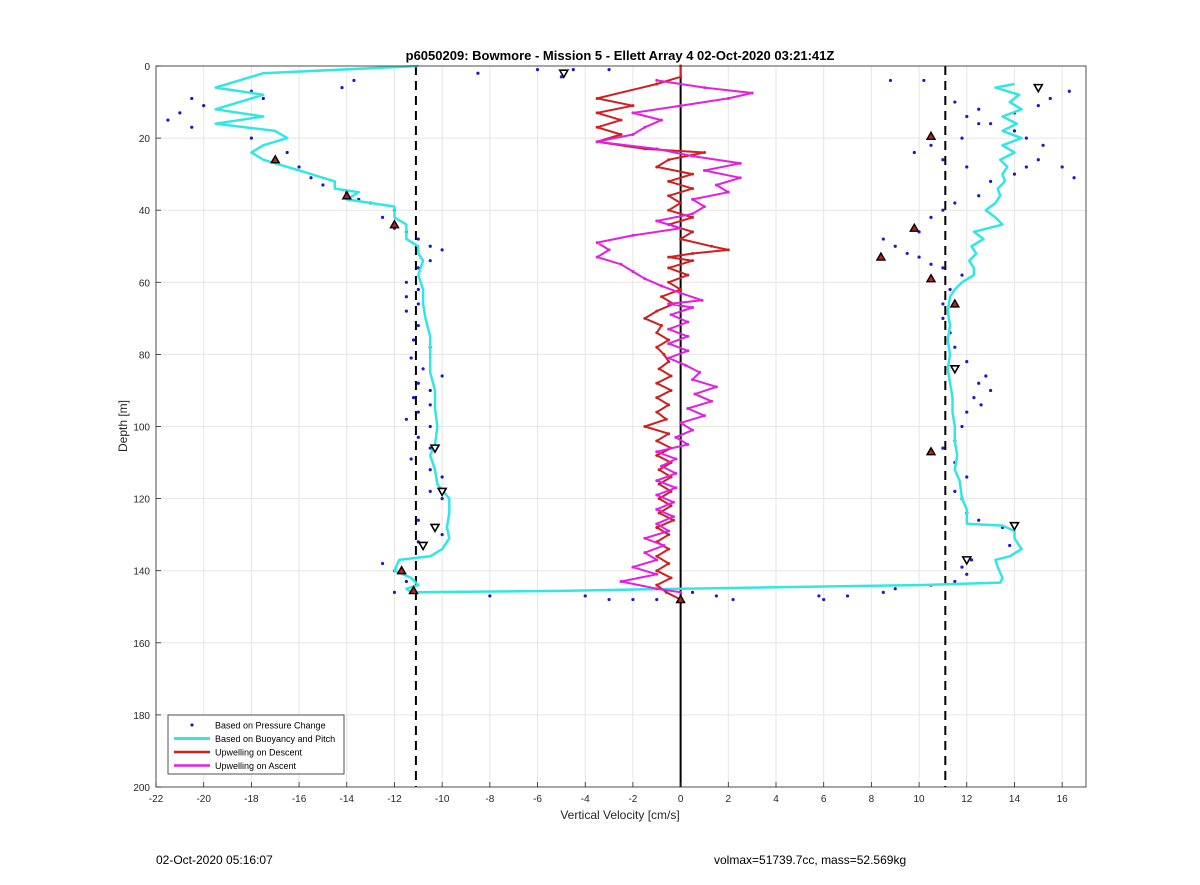  Describe the element at coordinates (776, 799) in the screenshot. I see `x-tick-label: 4` at that location.